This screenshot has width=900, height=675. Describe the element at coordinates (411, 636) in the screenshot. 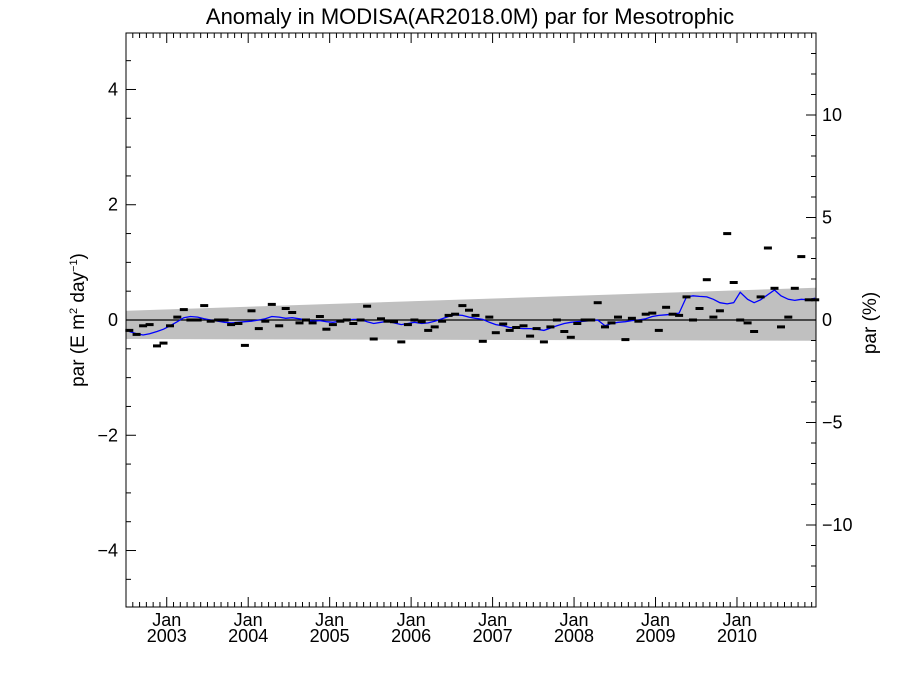

I see `x-tick-year-label: 2006` at that location.